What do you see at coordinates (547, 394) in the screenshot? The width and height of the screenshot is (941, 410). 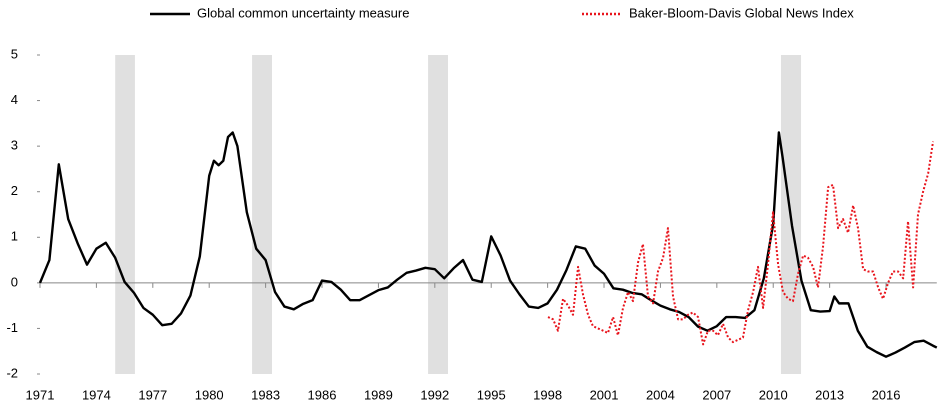 I see `x-tick-label: 1998` at bounding box center [547, 394].